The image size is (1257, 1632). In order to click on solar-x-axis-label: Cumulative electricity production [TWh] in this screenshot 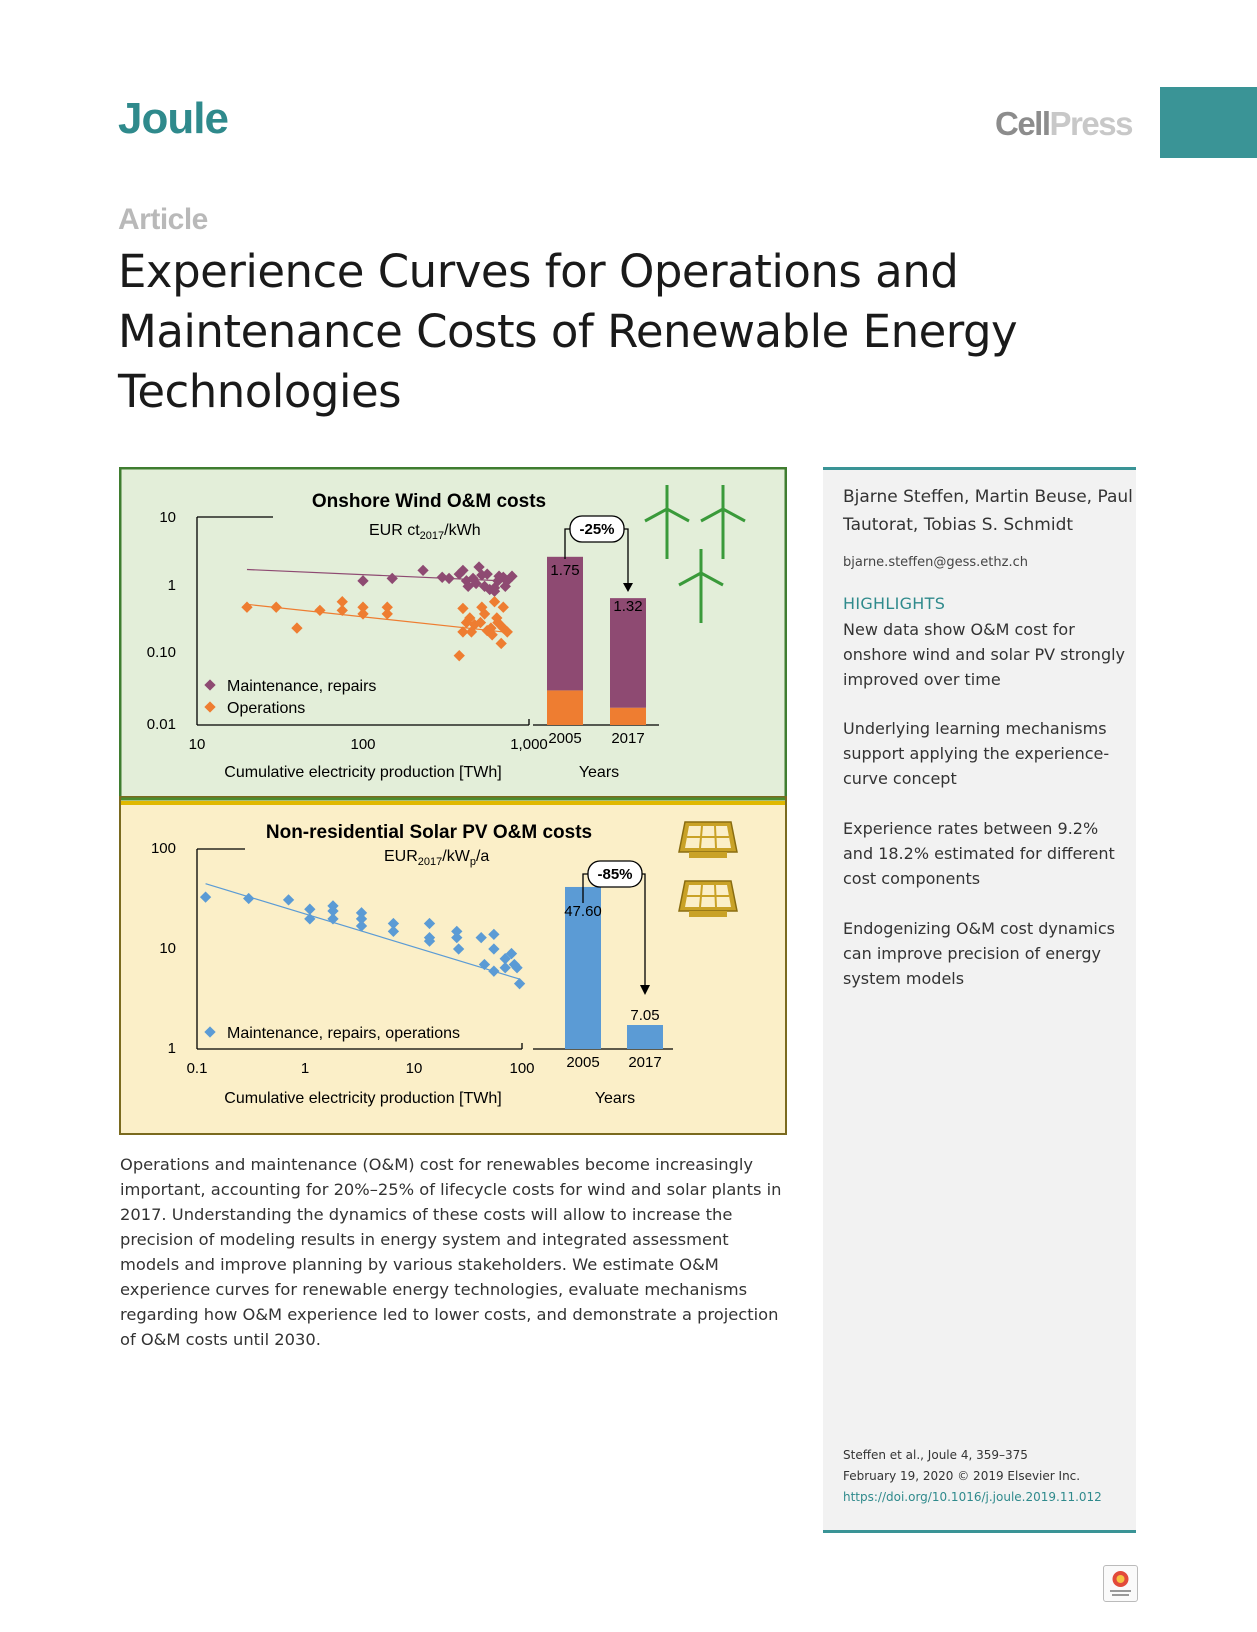, I will do `click(362, 1098)`.